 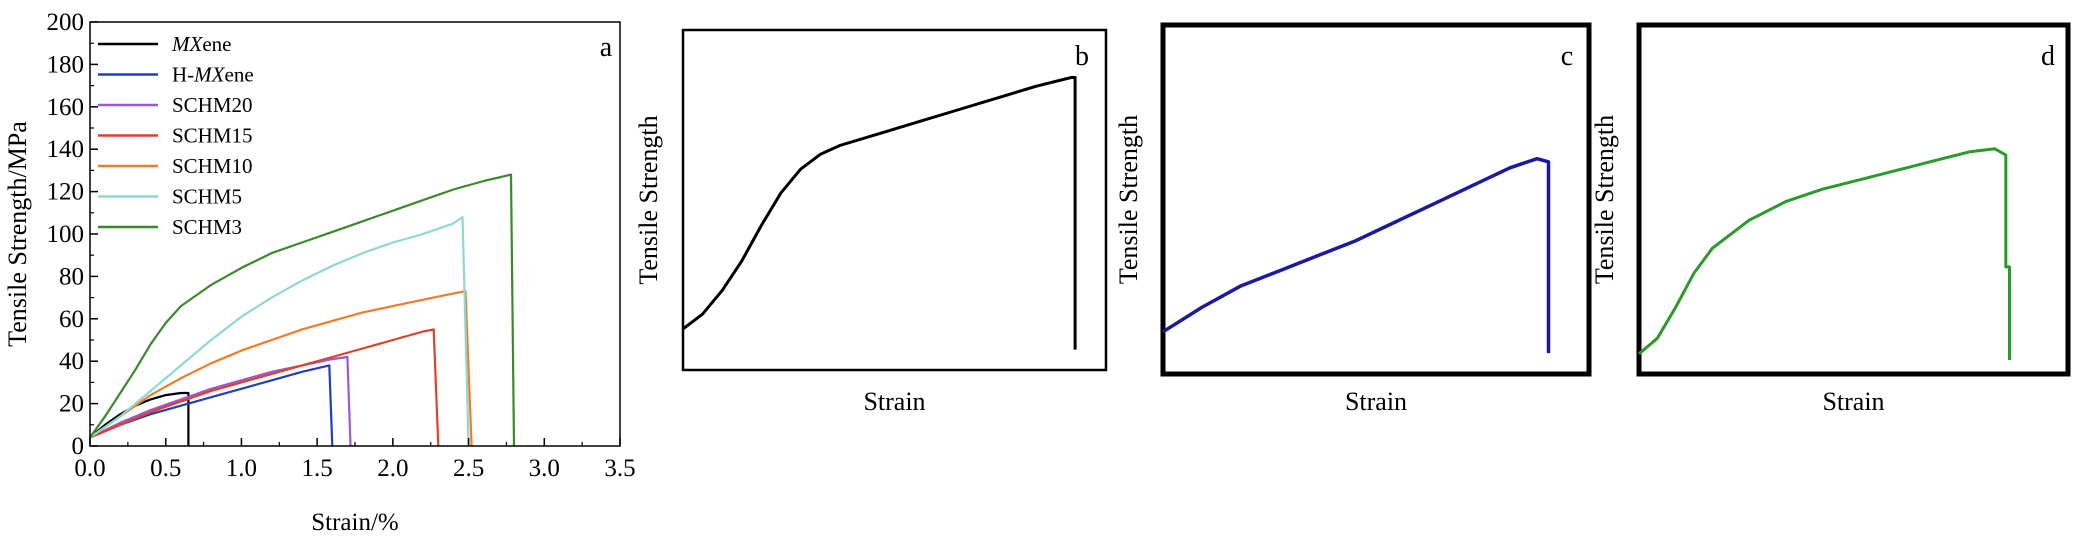 What do you see at coordinates (1356, 255) in the screenshot?
I see `panel-c-curve` at bounding box center [1356, 255].